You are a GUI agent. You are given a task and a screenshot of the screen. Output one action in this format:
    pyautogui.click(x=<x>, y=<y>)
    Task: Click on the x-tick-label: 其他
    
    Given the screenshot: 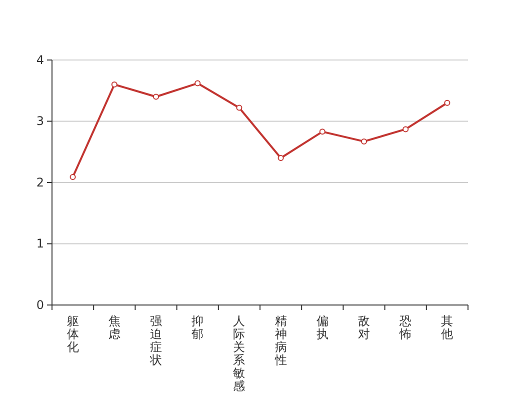 What is the action you would take?
    pyautogui.click(x=447, y=327)
    